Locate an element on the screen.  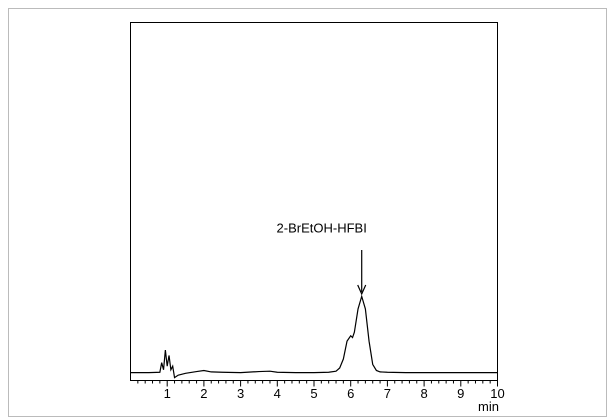
x-tick-label: 8 is located at coordinates (423, 393).